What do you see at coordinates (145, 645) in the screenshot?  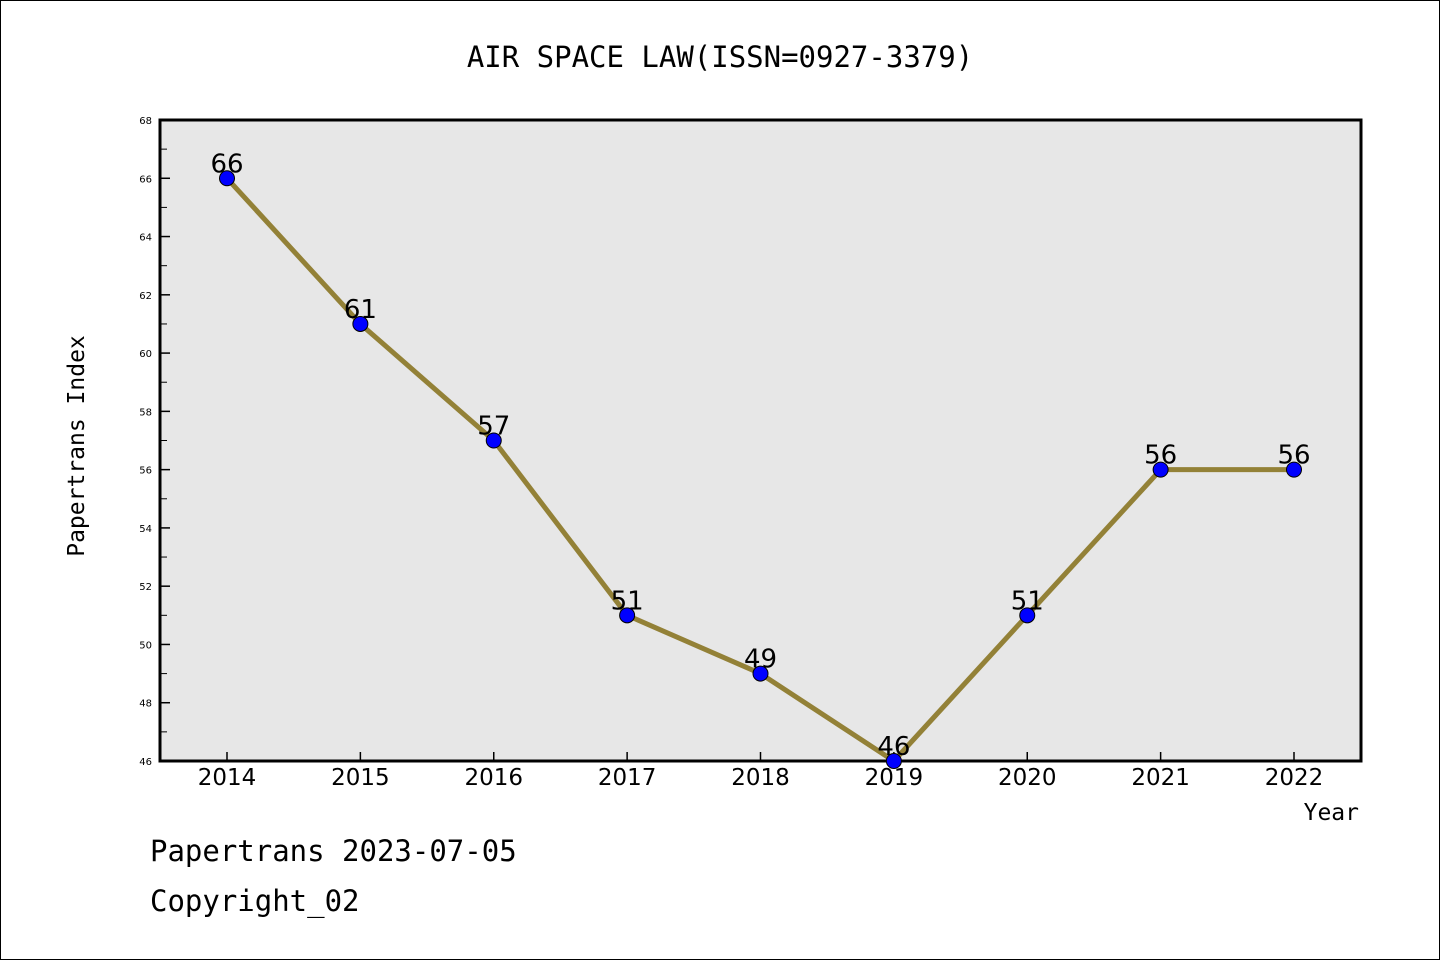 I see `y-tick-label: 50` at bounding box center [145, 645].